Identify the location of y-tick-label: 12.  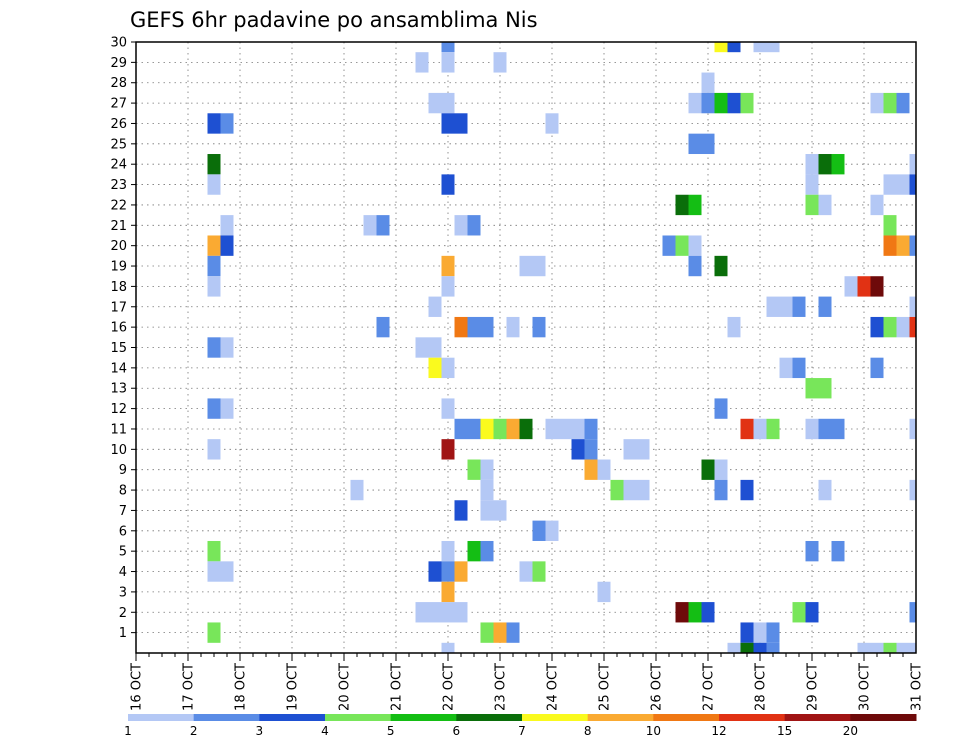
(118, 409).